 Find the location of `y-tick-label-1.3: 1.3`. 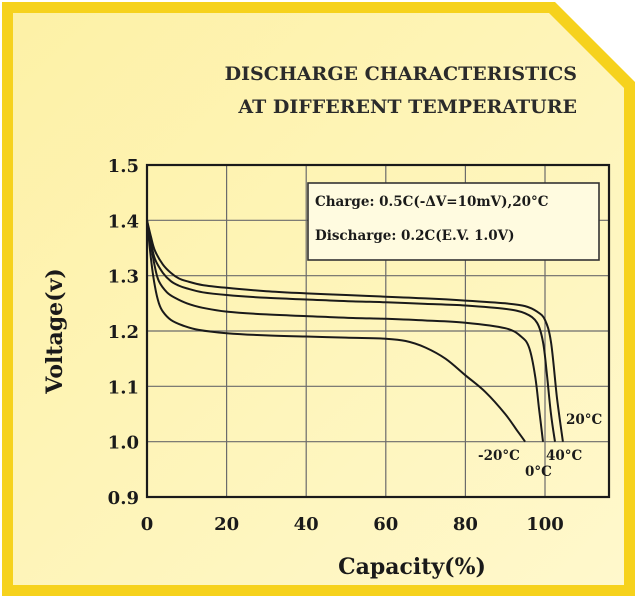

y-tick-label-1.3: 1.3 is located at coordinates (123, 277).